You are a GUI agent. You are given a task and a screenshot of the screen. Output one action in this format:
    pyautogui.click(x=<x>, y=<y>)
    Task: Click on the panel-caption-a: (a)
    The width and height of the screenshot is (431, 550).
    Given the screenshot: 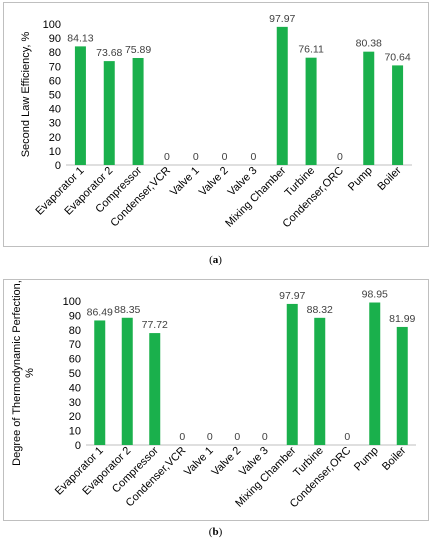 What is the action you would take?
    pyautogui.click(x=215, y=260)
    